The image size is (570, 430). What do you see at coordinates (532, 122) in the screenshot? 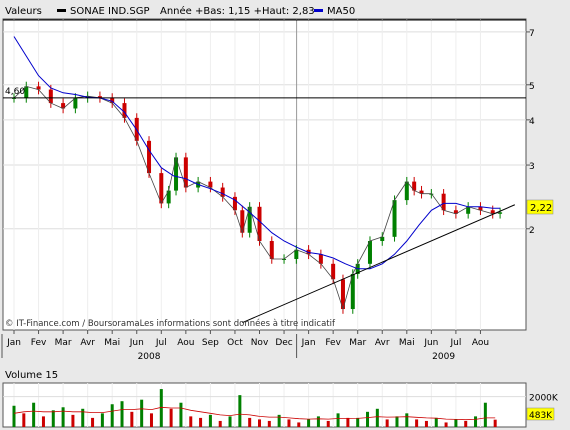
I see `price-tick-label: 4` at bounding box center [532, 122].